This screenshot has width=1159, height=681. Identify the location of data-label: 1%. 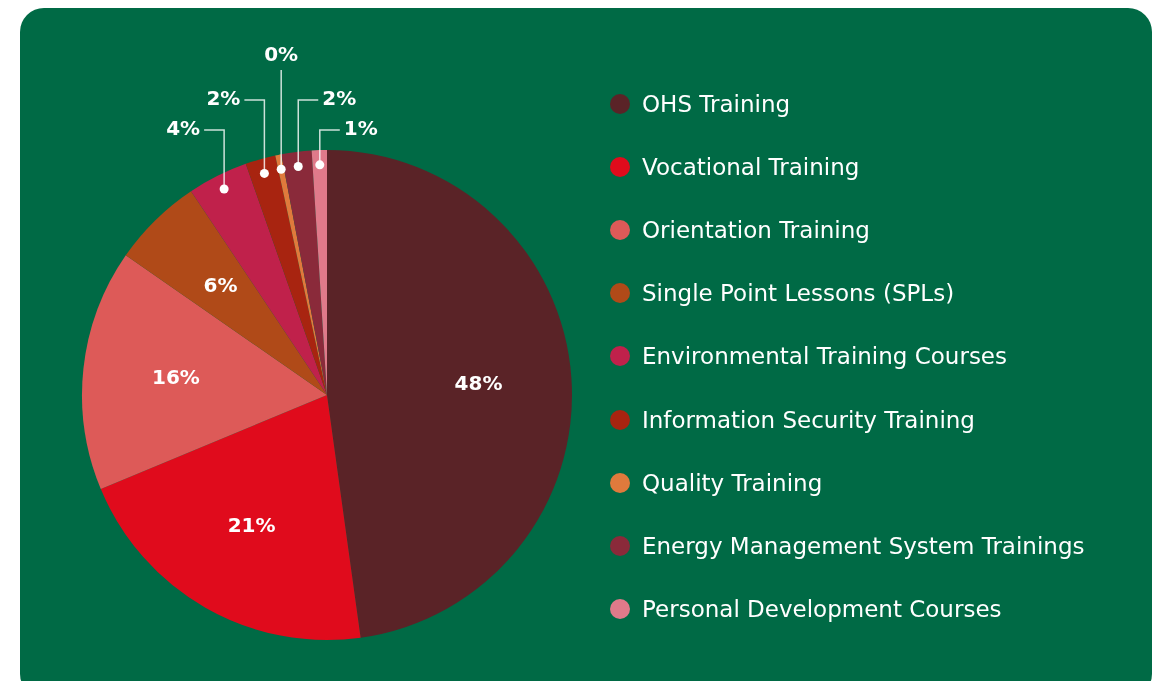
(360, 128).